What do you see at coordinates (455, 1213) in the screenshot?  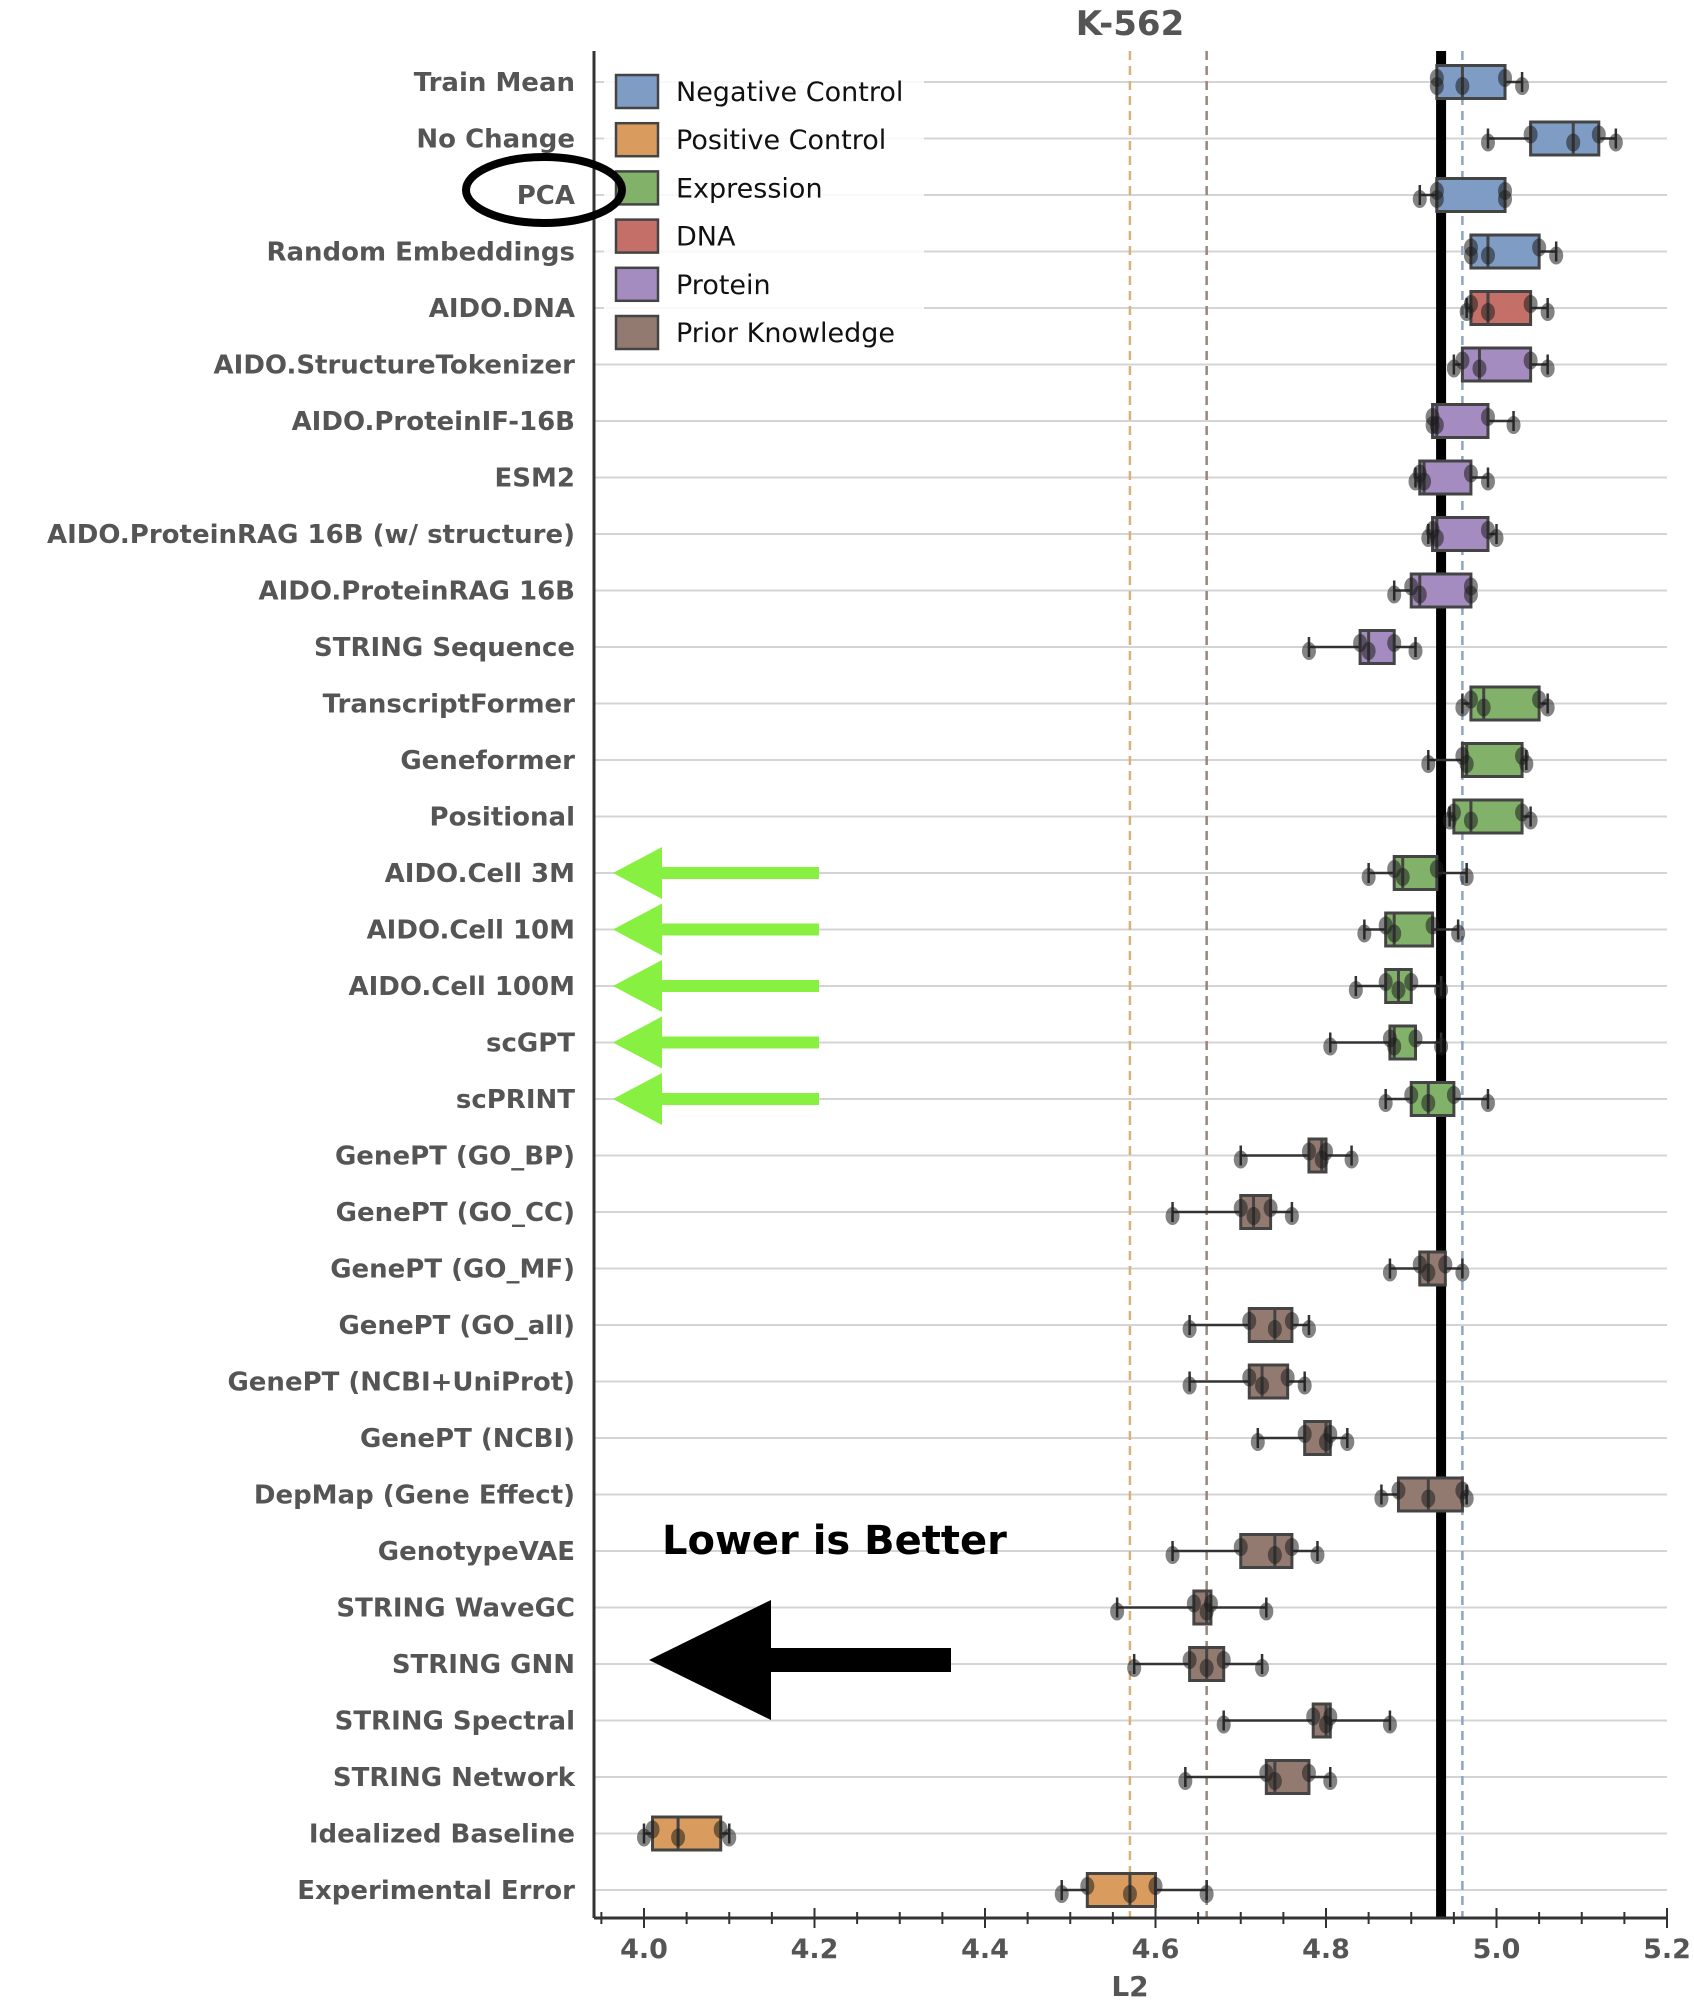 I see `y-tick-label: GenePT (GO_CC)` at bounding box center [455, 1213].